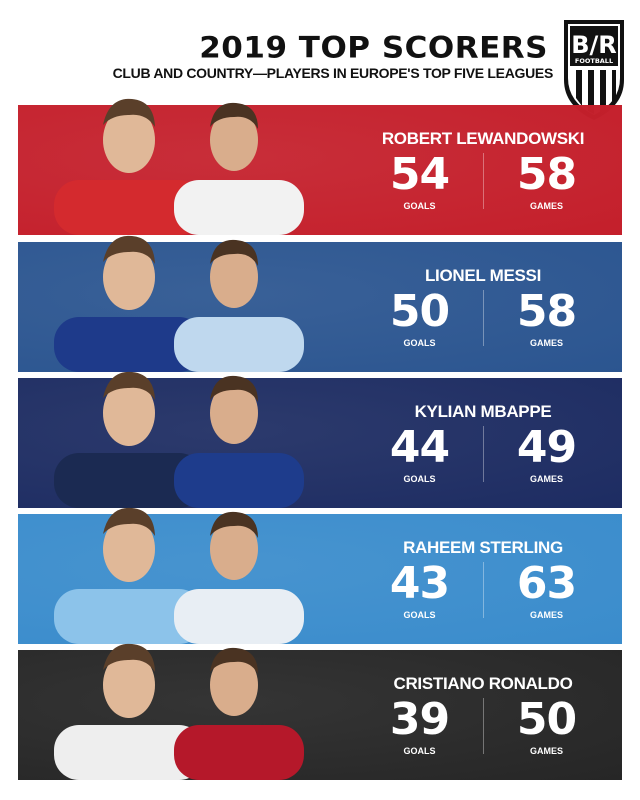  What do you see at coordinates (483, 411) in the screenshot?
I see `player-name: KYLIAN MBAPPE` at bounding box center [483, 411].